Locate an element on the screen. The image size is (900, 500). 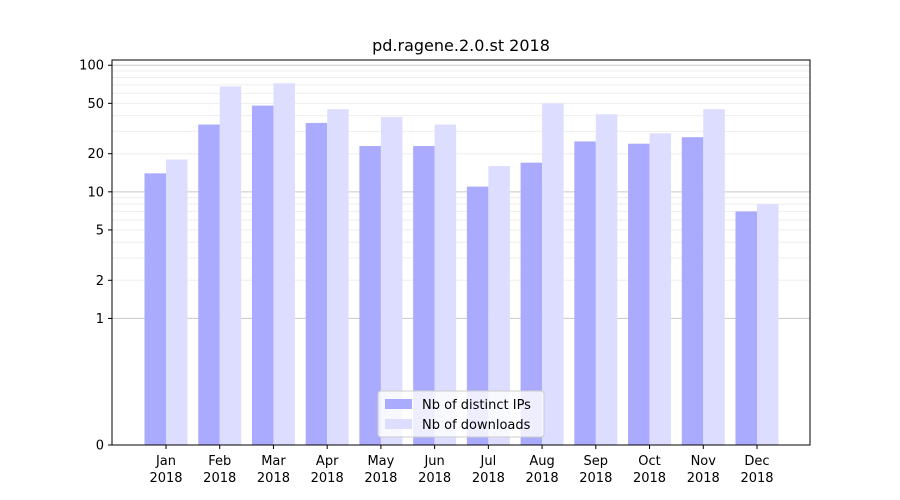
bar-downloads-oct is located at coordinates (660, 289).